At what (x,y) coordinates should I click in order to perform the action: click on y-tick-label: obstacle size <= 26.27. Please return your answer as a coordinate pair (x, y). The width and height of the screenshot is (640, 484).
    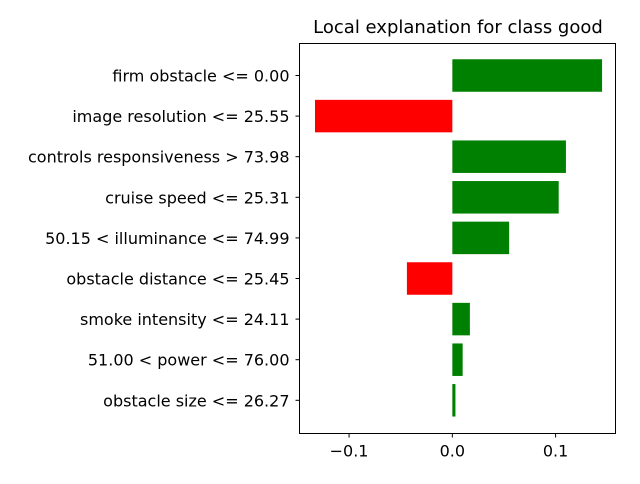
    Looking at the image, I should click on (196, 400).